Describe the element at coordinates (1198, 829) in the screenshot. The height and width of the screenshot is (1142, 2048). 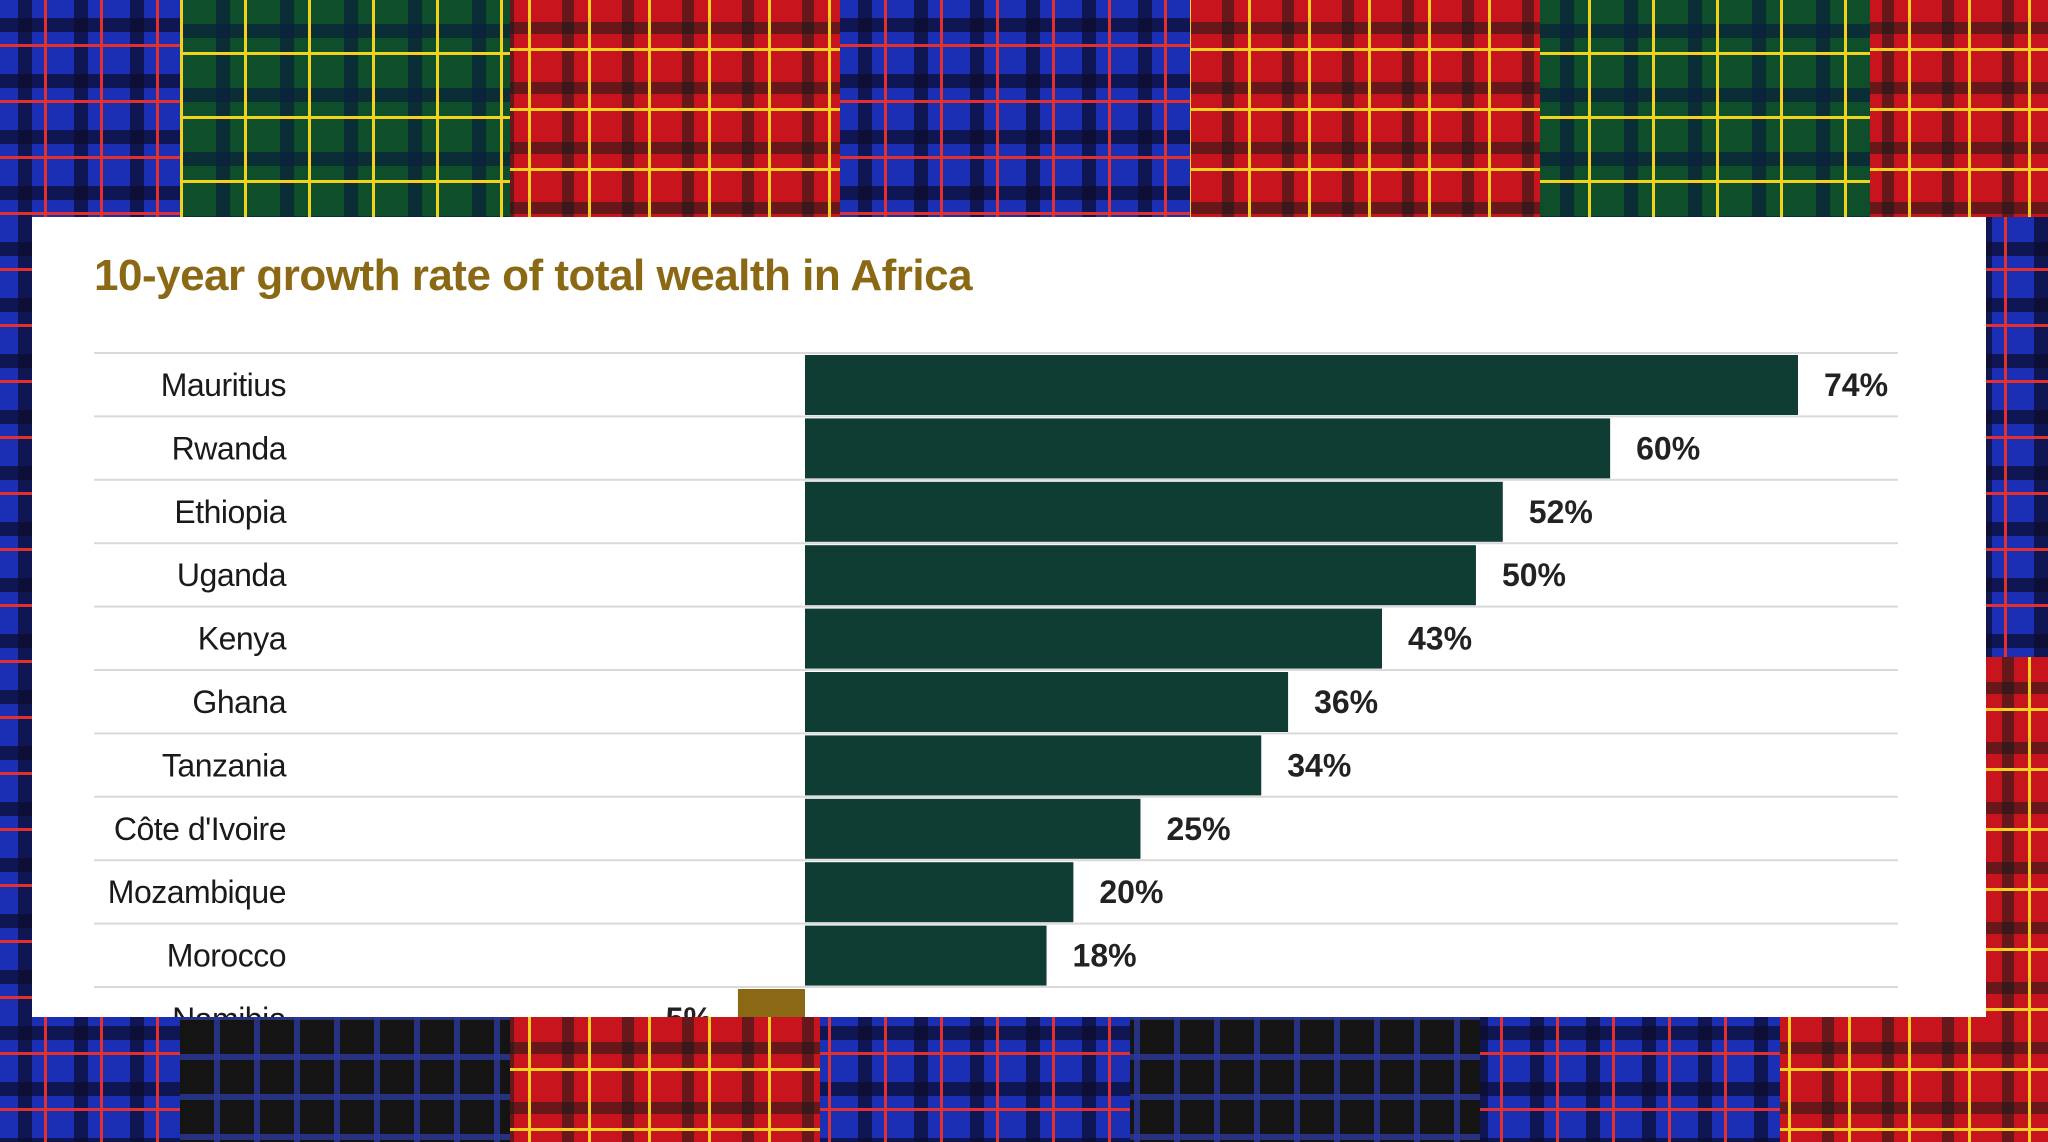
I see `value-label: 25%` at that location.